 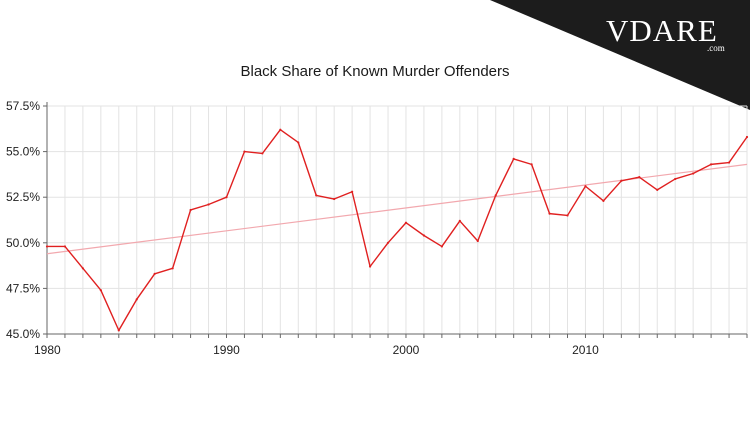 I want to click on y-tick-label: 52.5%, so click(x=23, y=197).